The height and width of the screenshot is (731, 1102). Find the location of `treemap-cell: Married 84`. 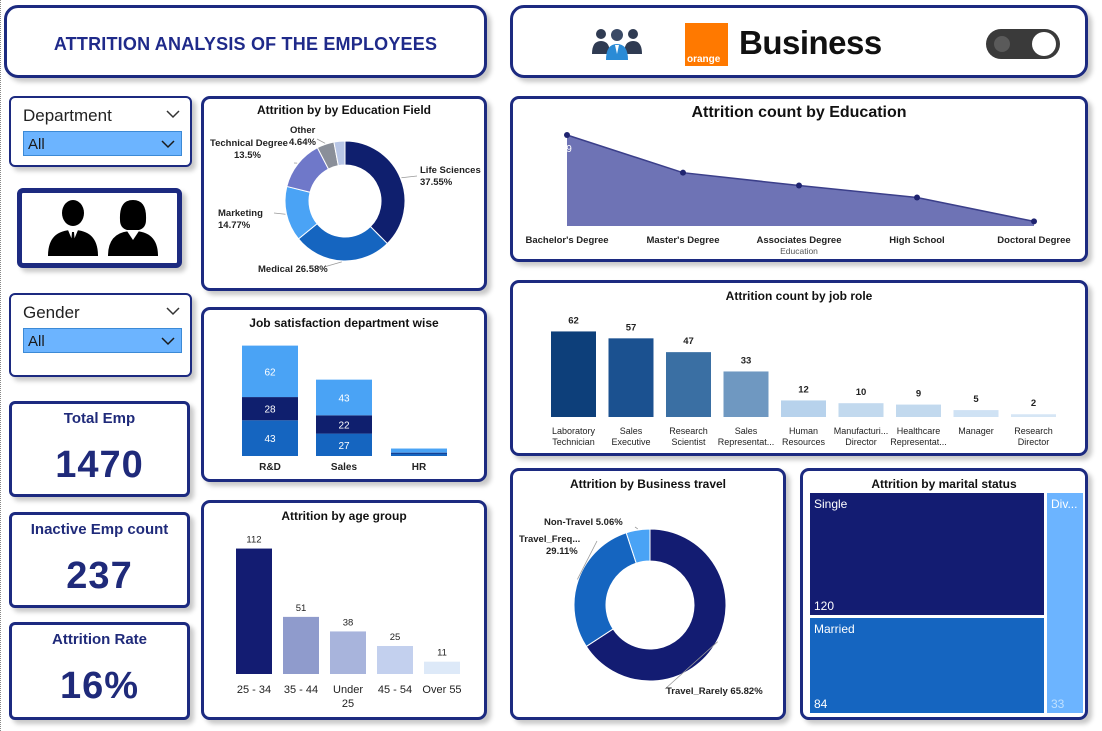

treemap-cell: Married 84 is located at coordinates (927, 665).